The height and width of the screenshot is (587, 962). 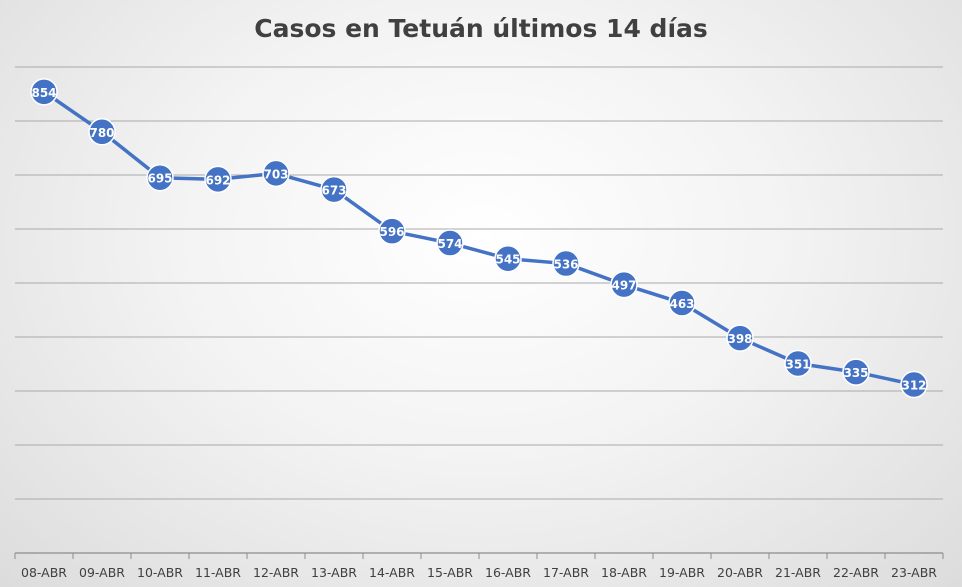 I want to click on data-label: 673, so click(x=333, y=191).